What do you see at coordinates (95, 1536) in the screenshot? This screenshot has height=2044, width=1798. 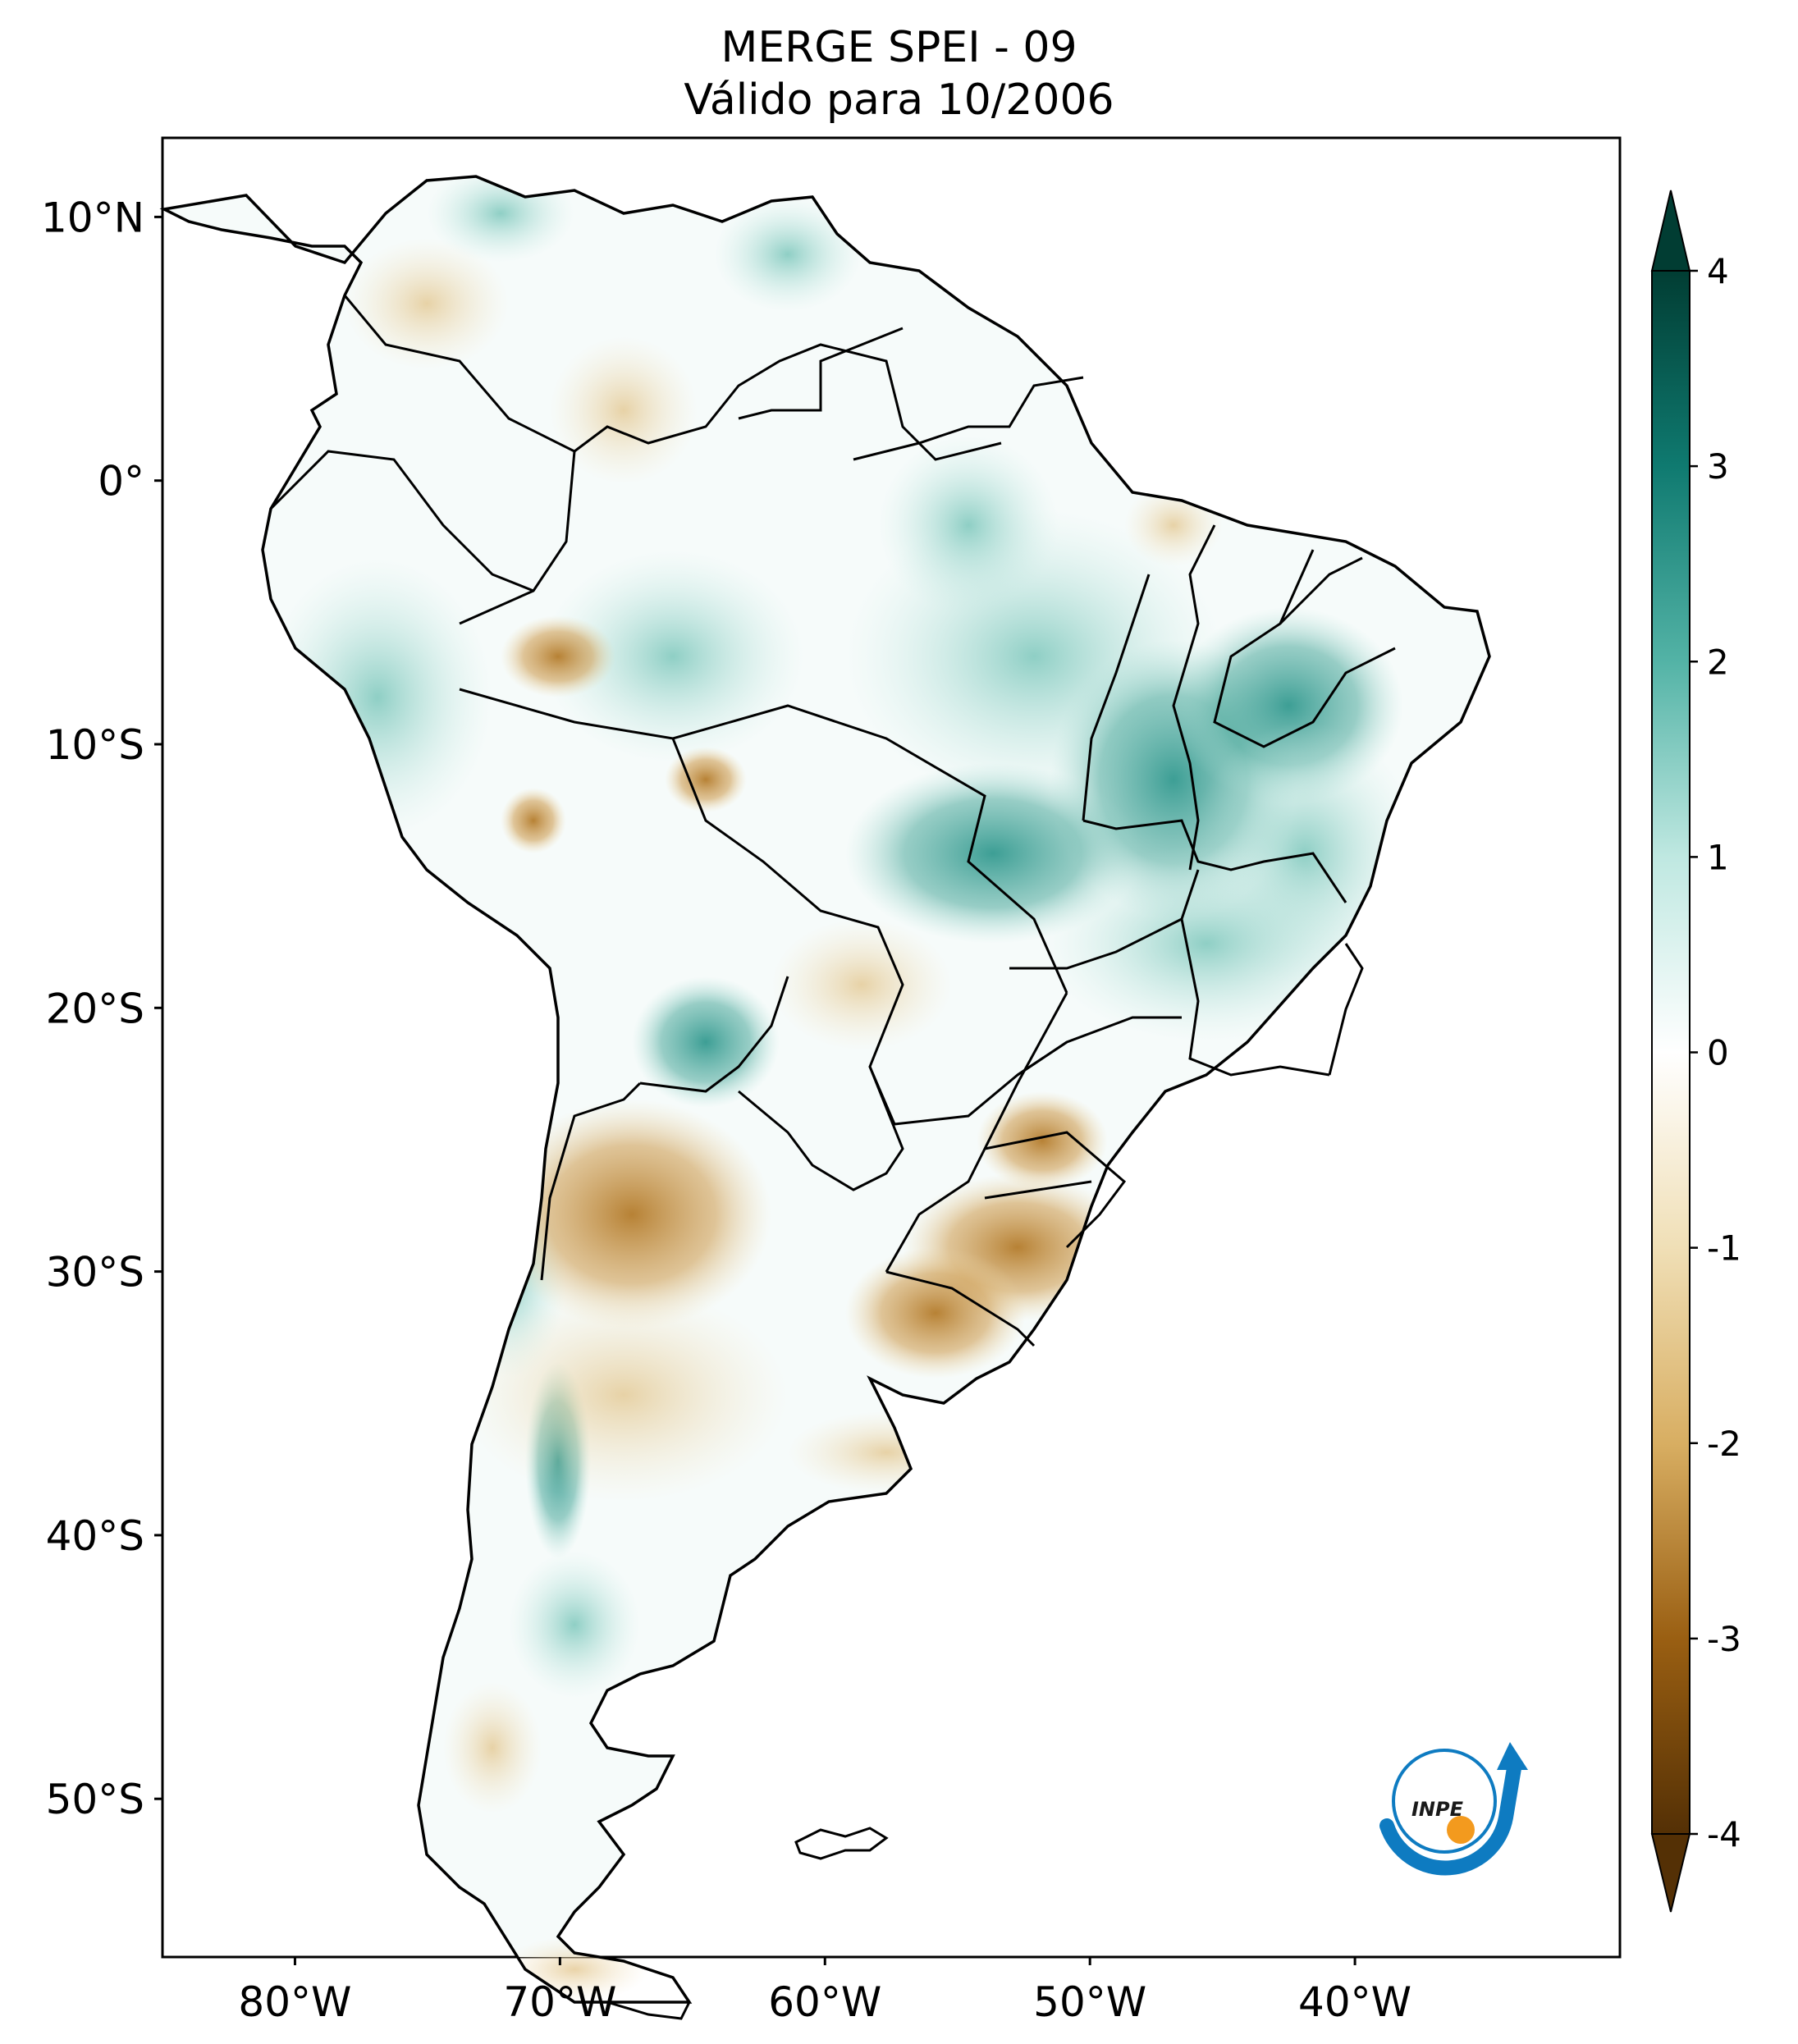 I see `lat-tick-label: 40°S` at bounding box center [95, 1536].